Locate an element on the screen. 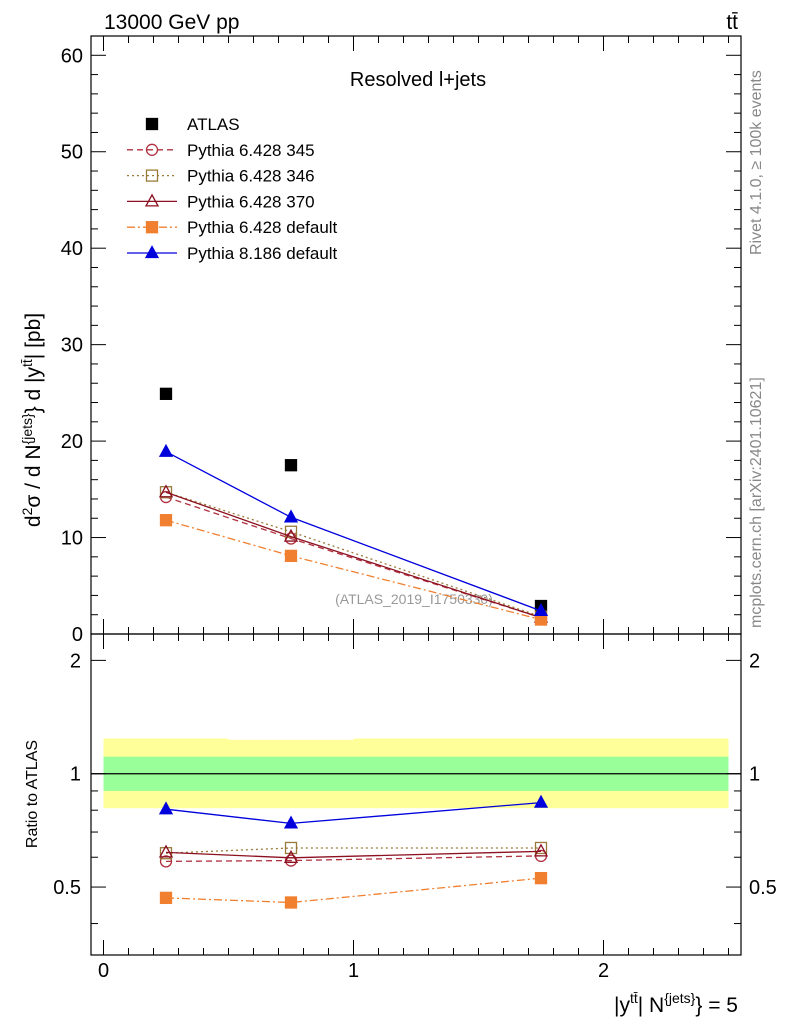 This screenshot has height=1024, width=786. main-plot-area is located at coordinates (353, 506).